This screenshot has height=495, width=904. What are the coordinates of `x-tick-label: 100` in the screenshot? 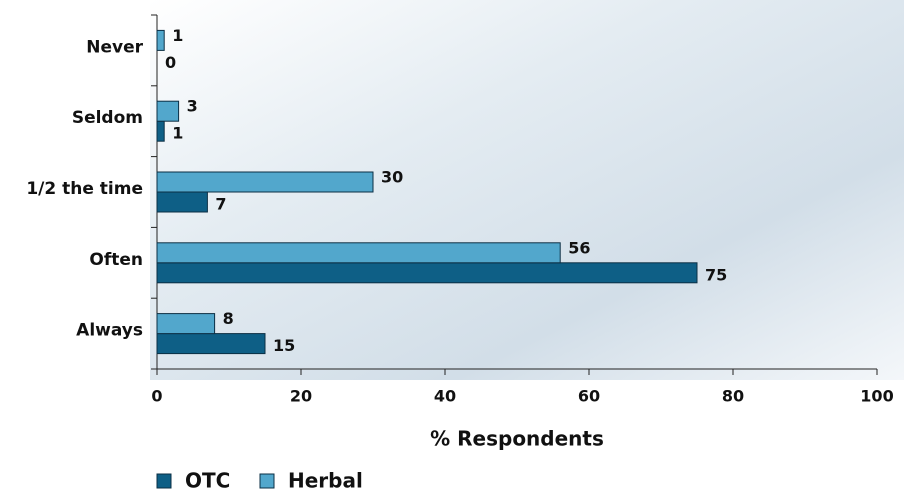 It's located at (876, 396).